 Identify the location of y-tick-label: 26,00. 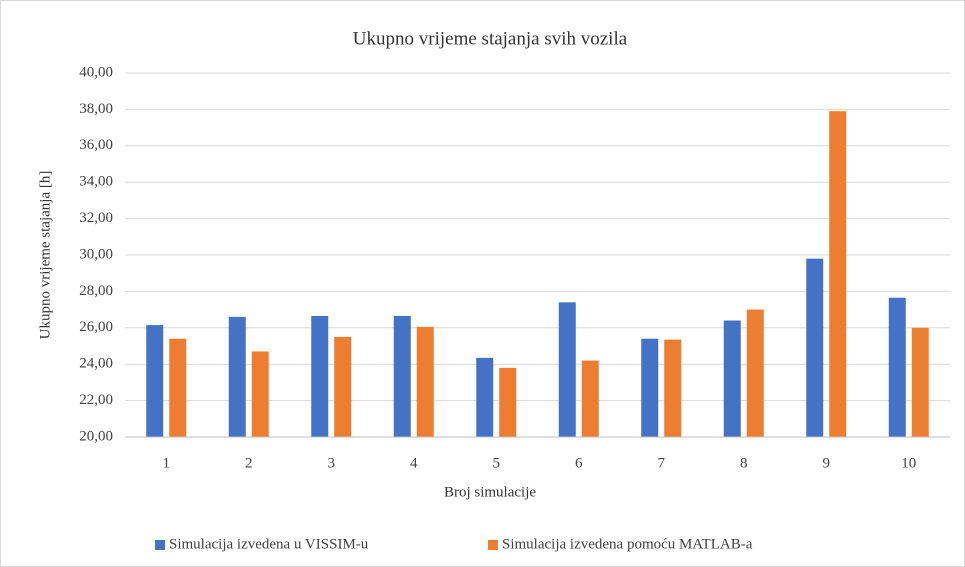
(96, 327).